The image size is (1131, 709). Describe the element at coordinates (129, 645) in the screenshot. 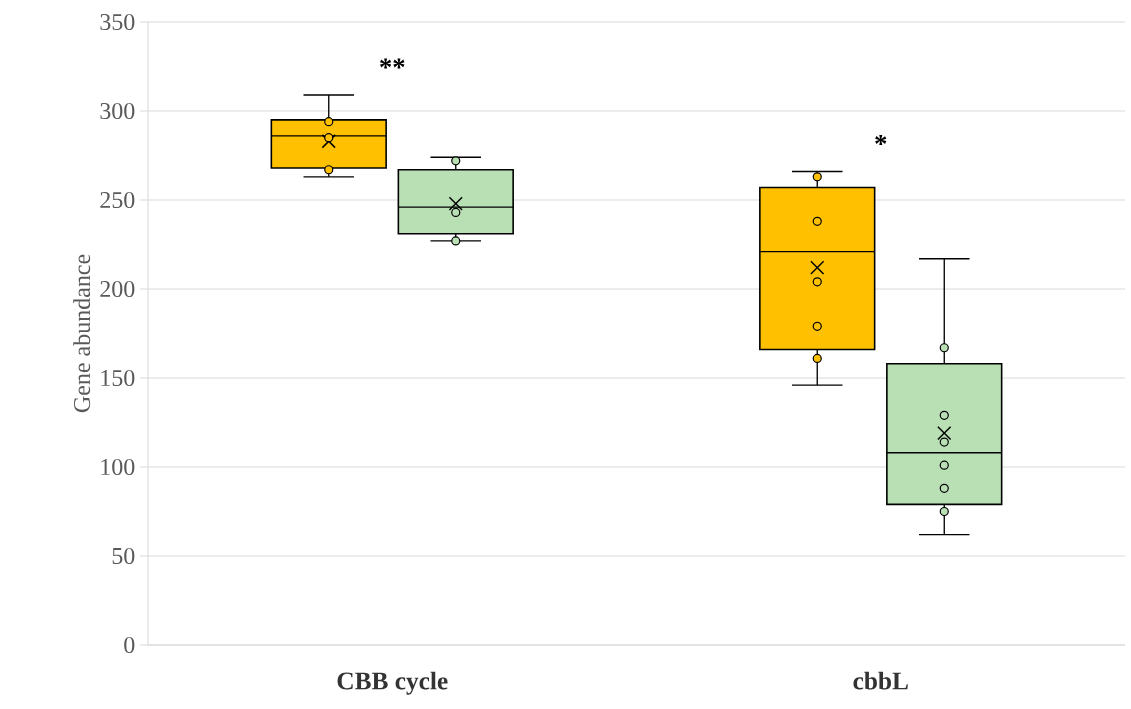

I see `y-tick-label: 0` at that location.